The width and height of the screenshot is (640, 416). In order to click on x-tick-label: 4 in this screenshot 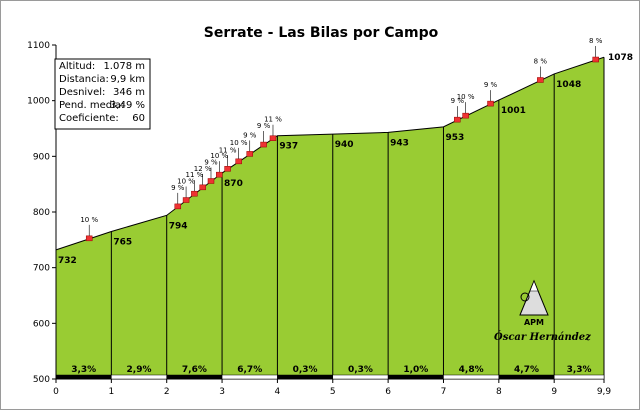, I will do `click(278, 392)`.